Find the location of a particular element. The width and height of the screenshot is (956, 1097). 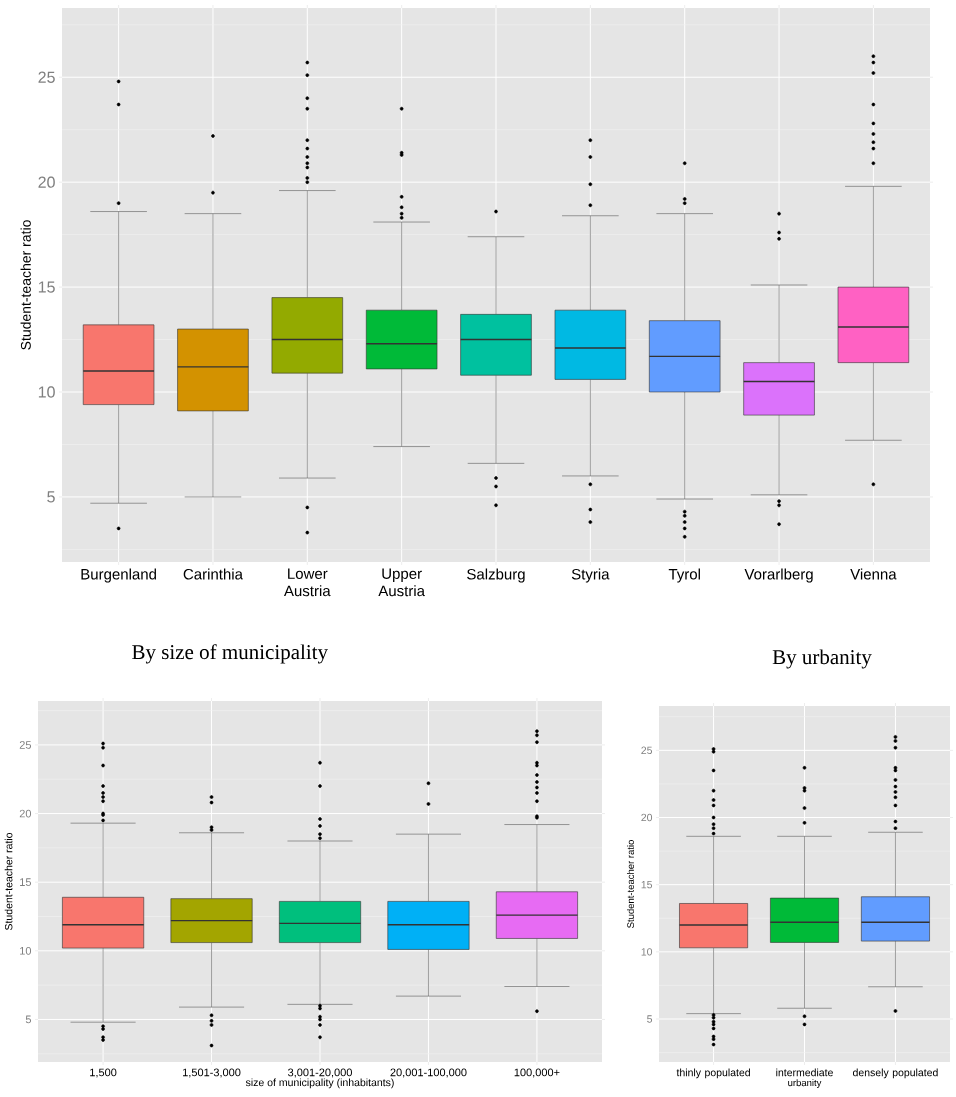

x-tick-label: Styria is located at coordinates (590, 575).